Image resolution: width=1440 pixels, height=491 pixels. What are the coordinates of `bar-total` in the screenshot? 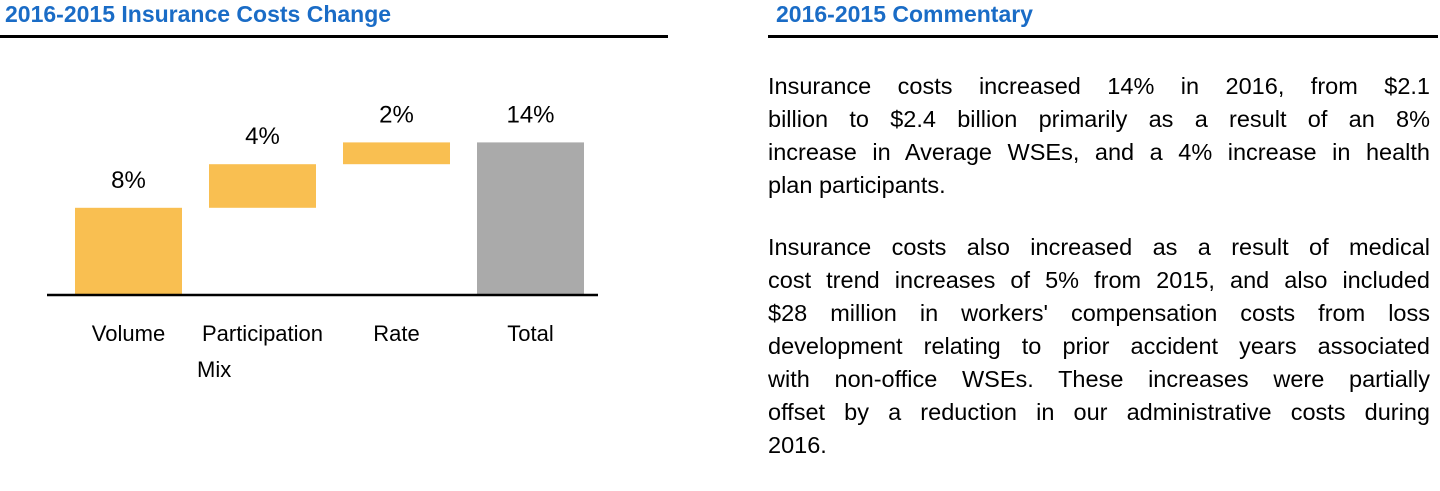 It's located at (530, 218).